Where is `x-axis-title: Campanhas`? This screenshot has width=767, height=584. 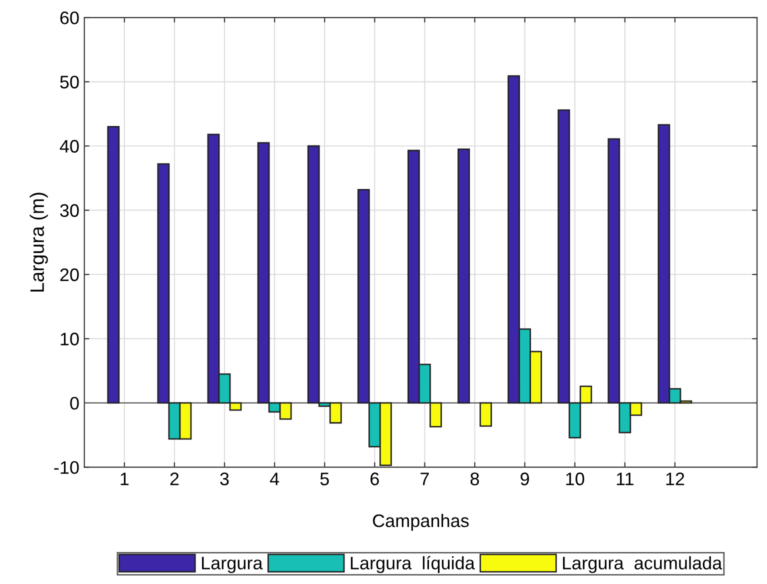 x-axis-title: Campanhas is located at coordinates (420, 522).